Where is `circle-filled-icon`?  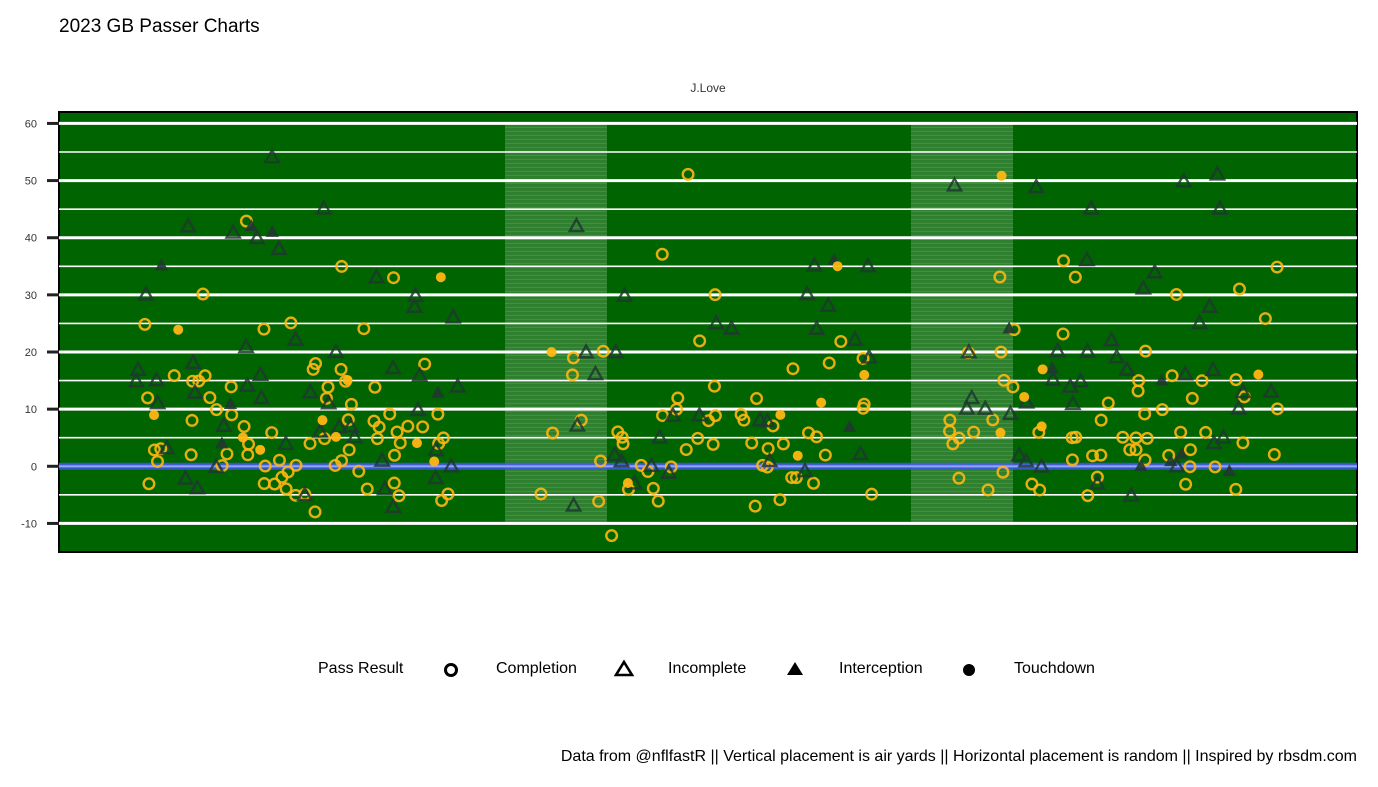 circle-filled-icon is located at coordinates (969, 670).